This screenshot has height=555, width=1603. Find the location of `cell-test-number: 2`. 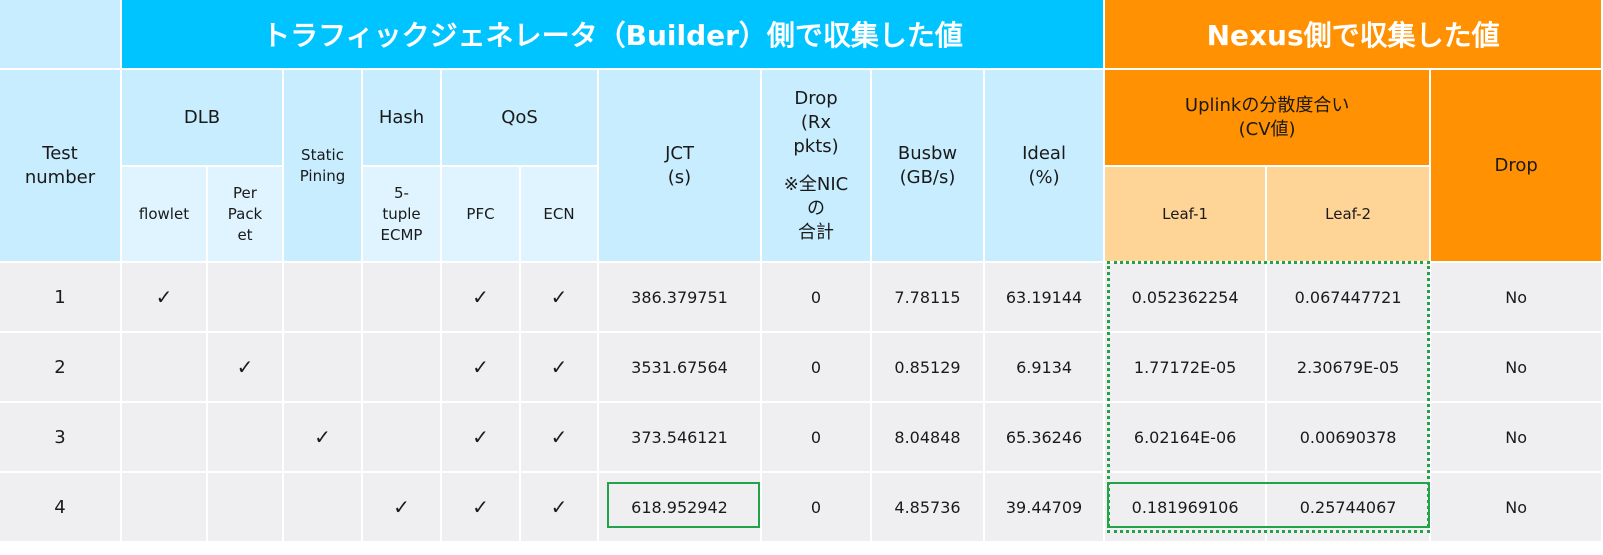

cell-test-number: 2 is located at coordinates (61, 368).